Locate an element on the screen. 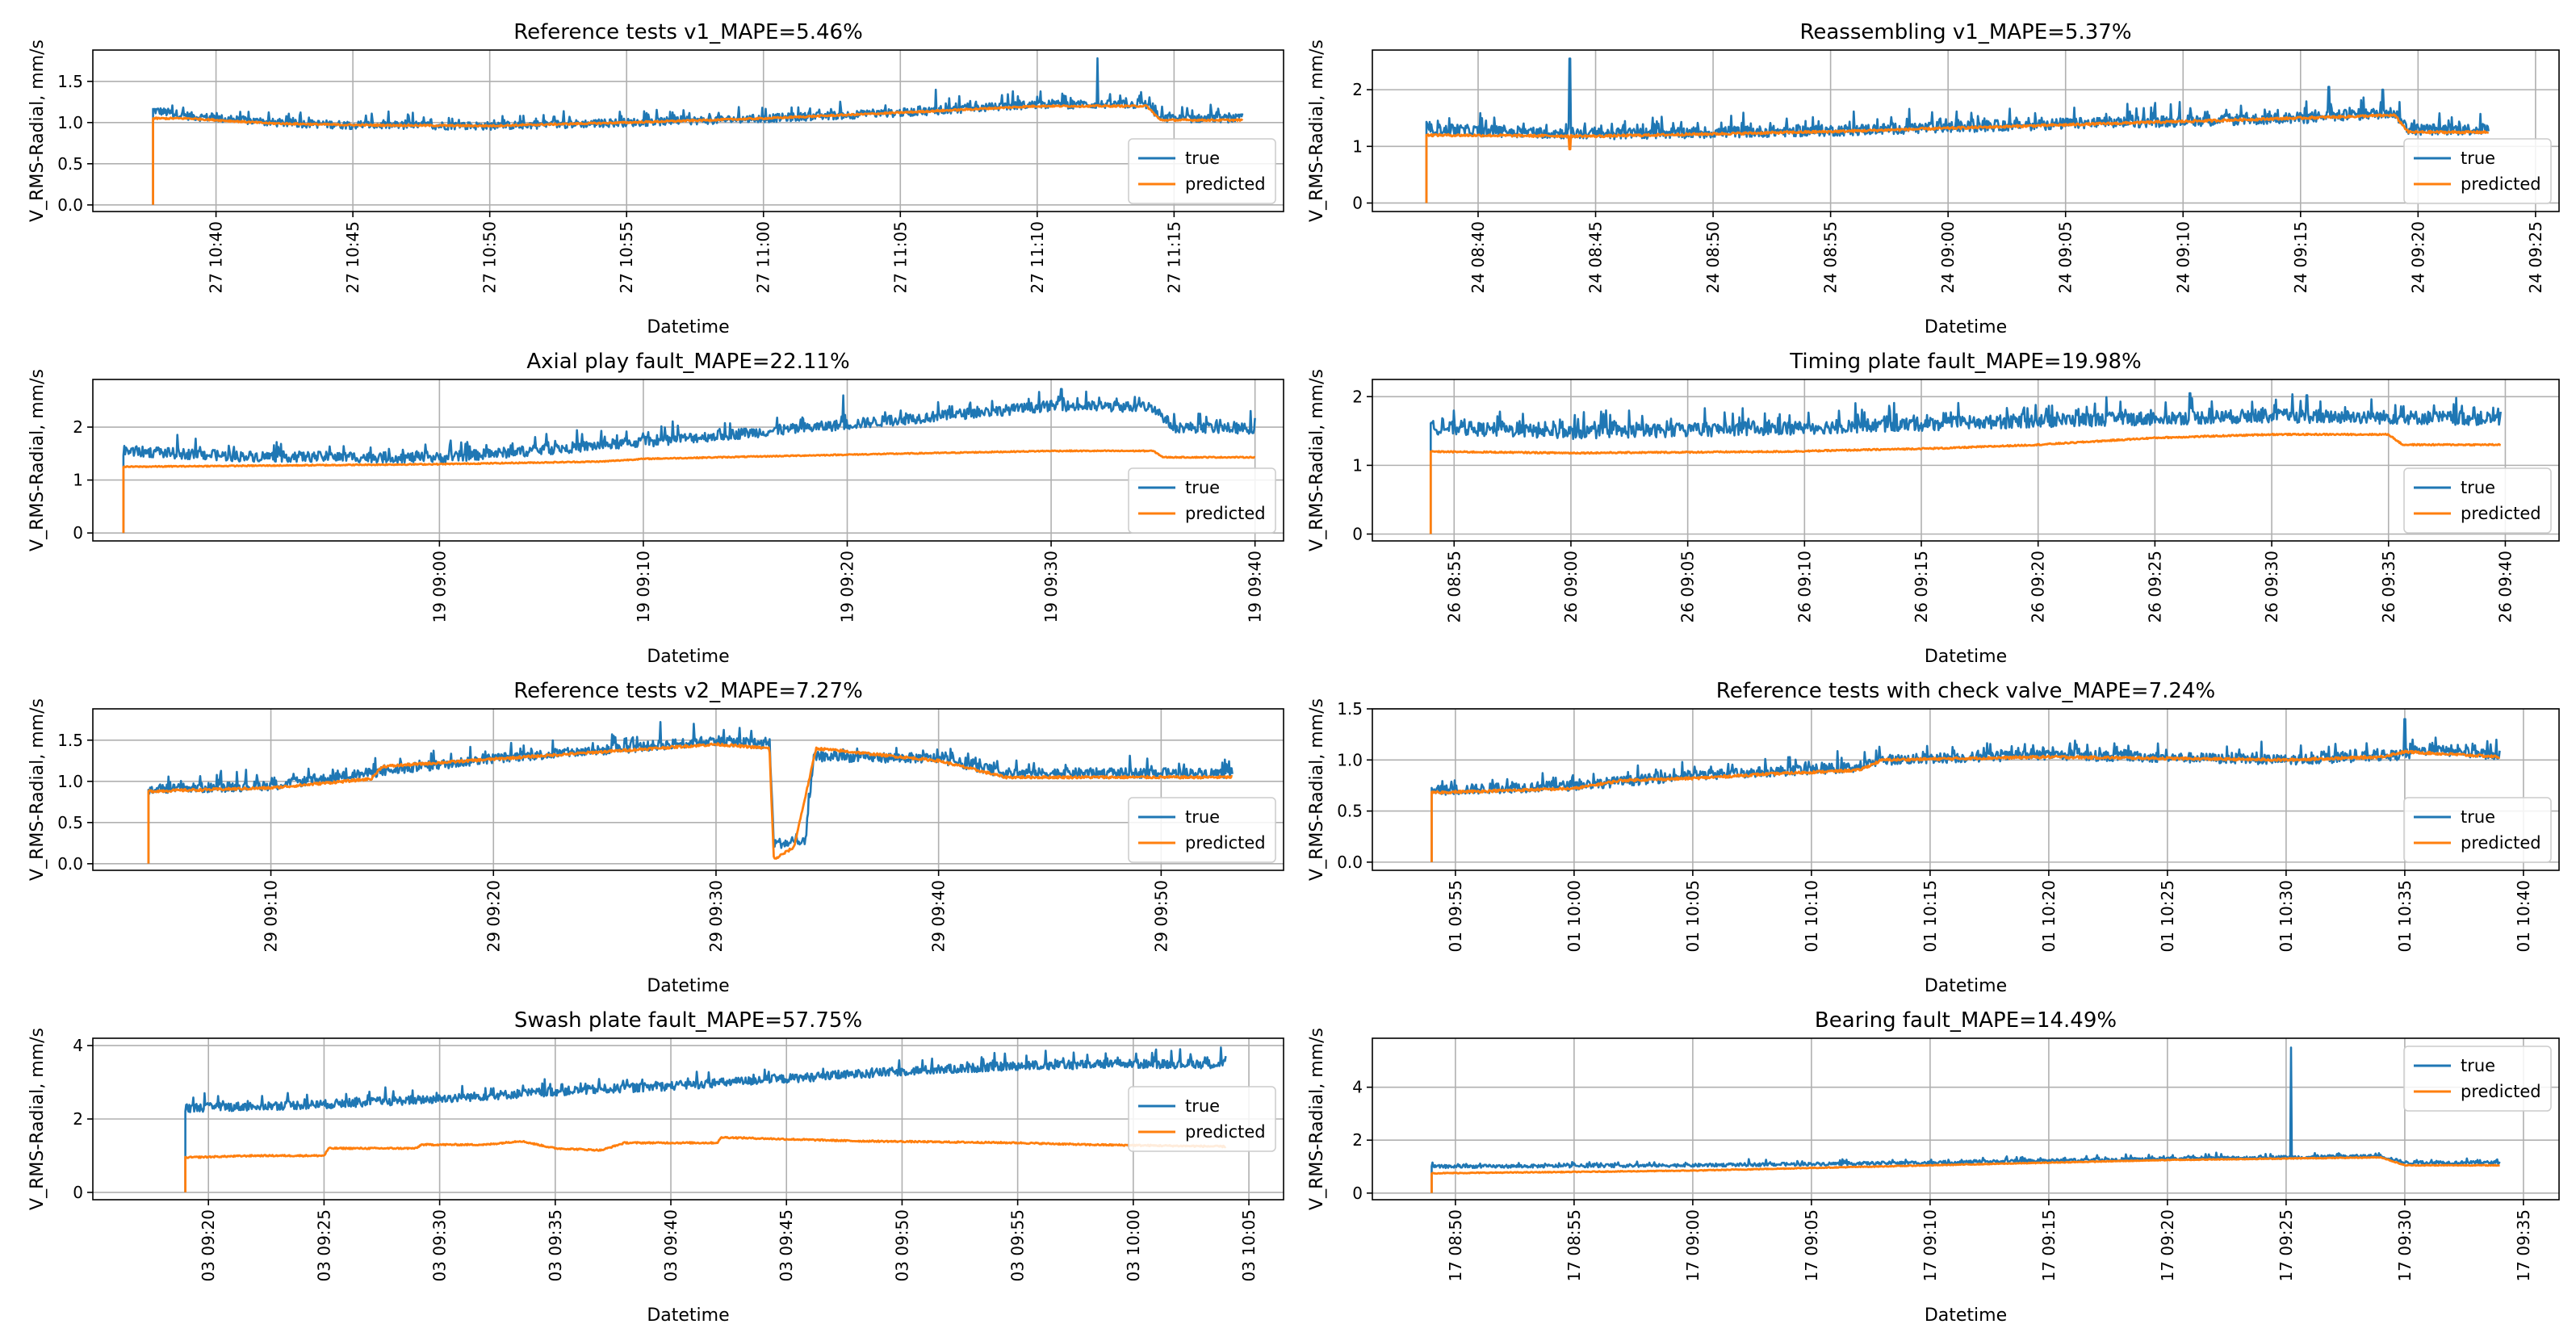 This screenshot has width=2576, height=1341. x-tick-label: 19 09:10 is located at coordinates (643, 586).